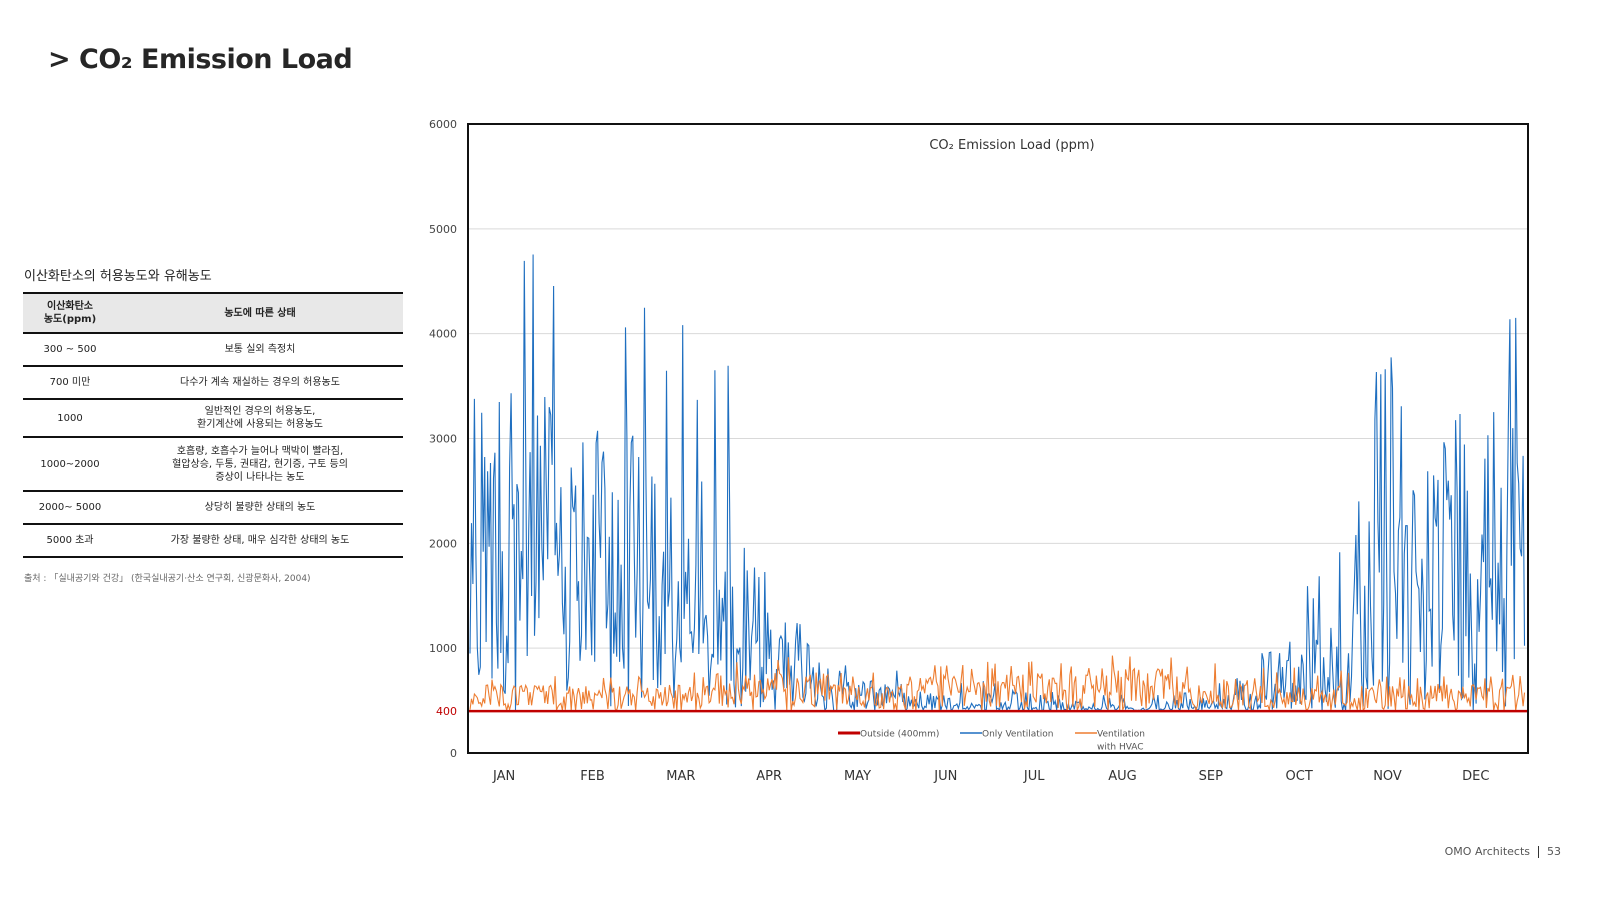 Image resolution: width=1599 pixels, height=899 pixels. Describe the element at coordinates (260, 540) in the screenshot. I see `row-status: 가장 불량한 상태, 매우 심각한 상태의 농도` at that location.